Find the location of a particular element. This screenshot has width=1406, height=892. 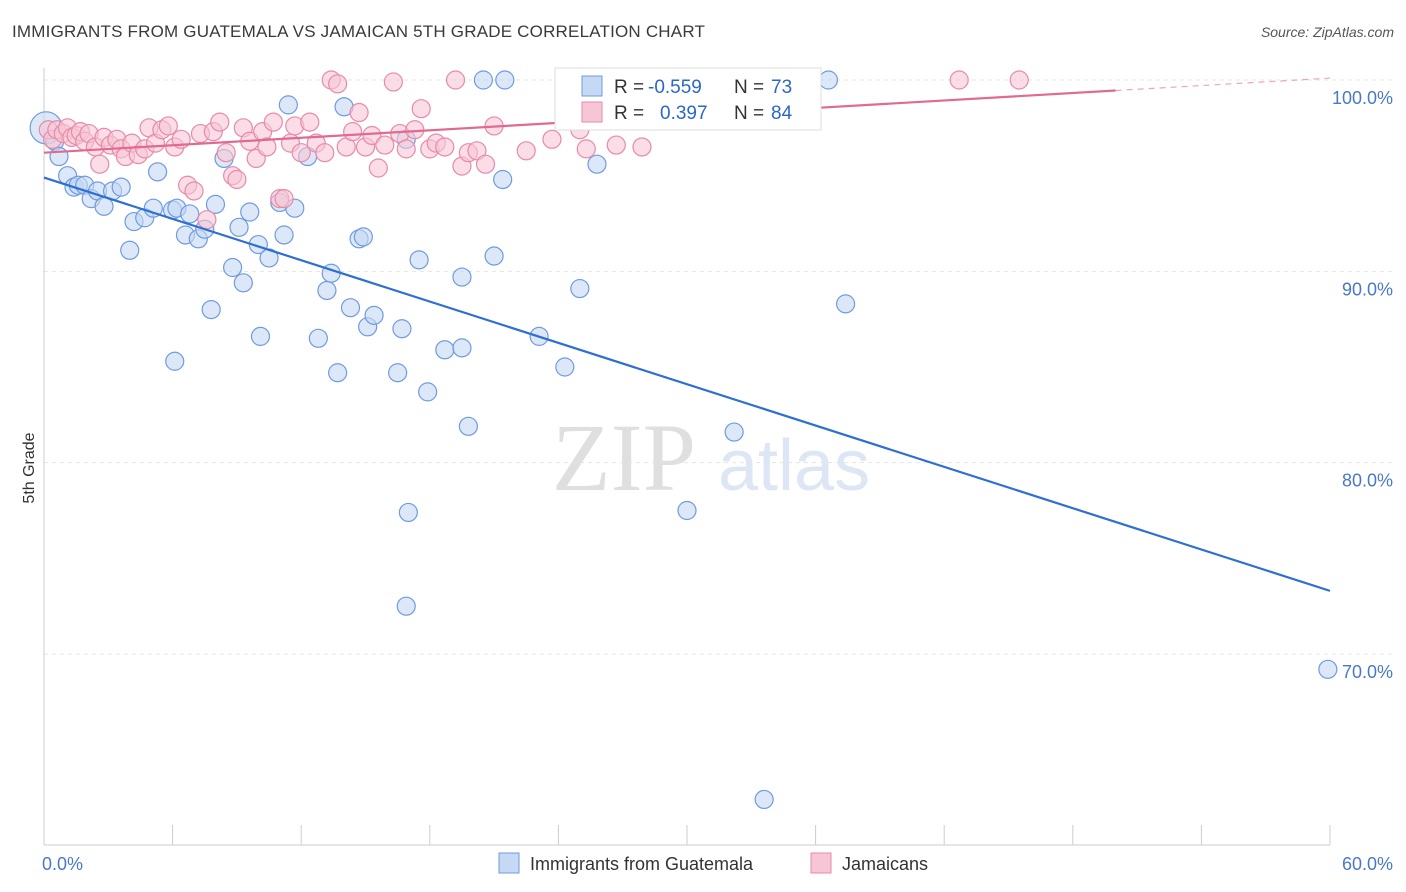

bottom-legend-swatch-guatemala is located at coordinates (509, 863).